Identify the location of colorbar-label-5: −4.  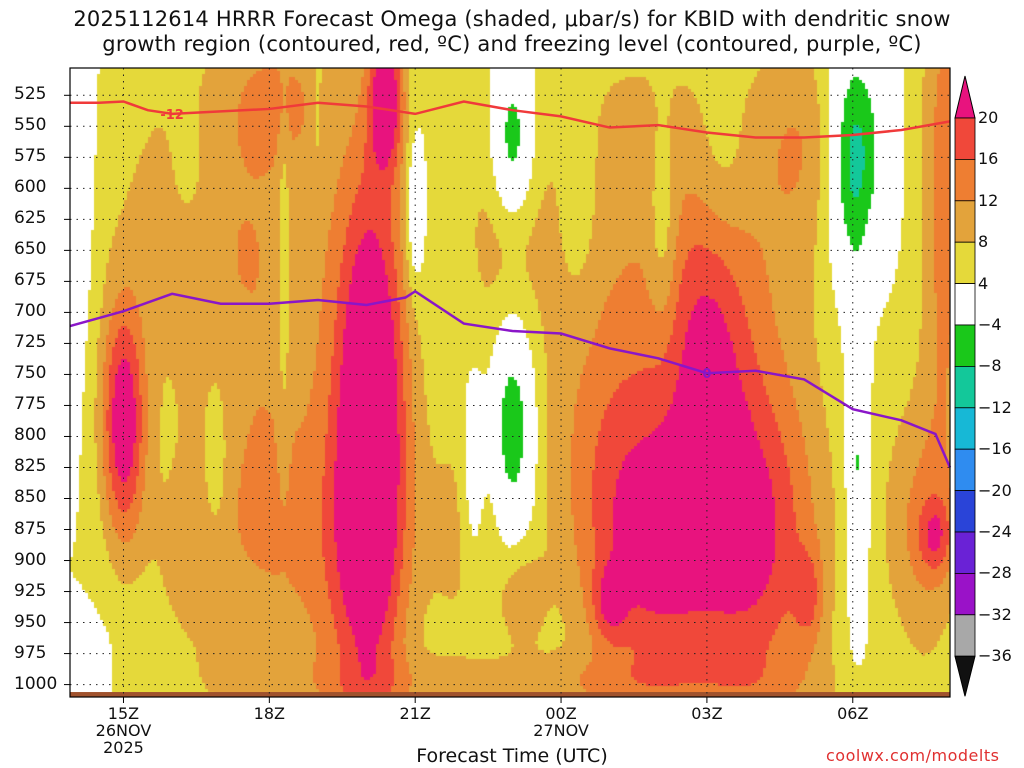
(990, 324).